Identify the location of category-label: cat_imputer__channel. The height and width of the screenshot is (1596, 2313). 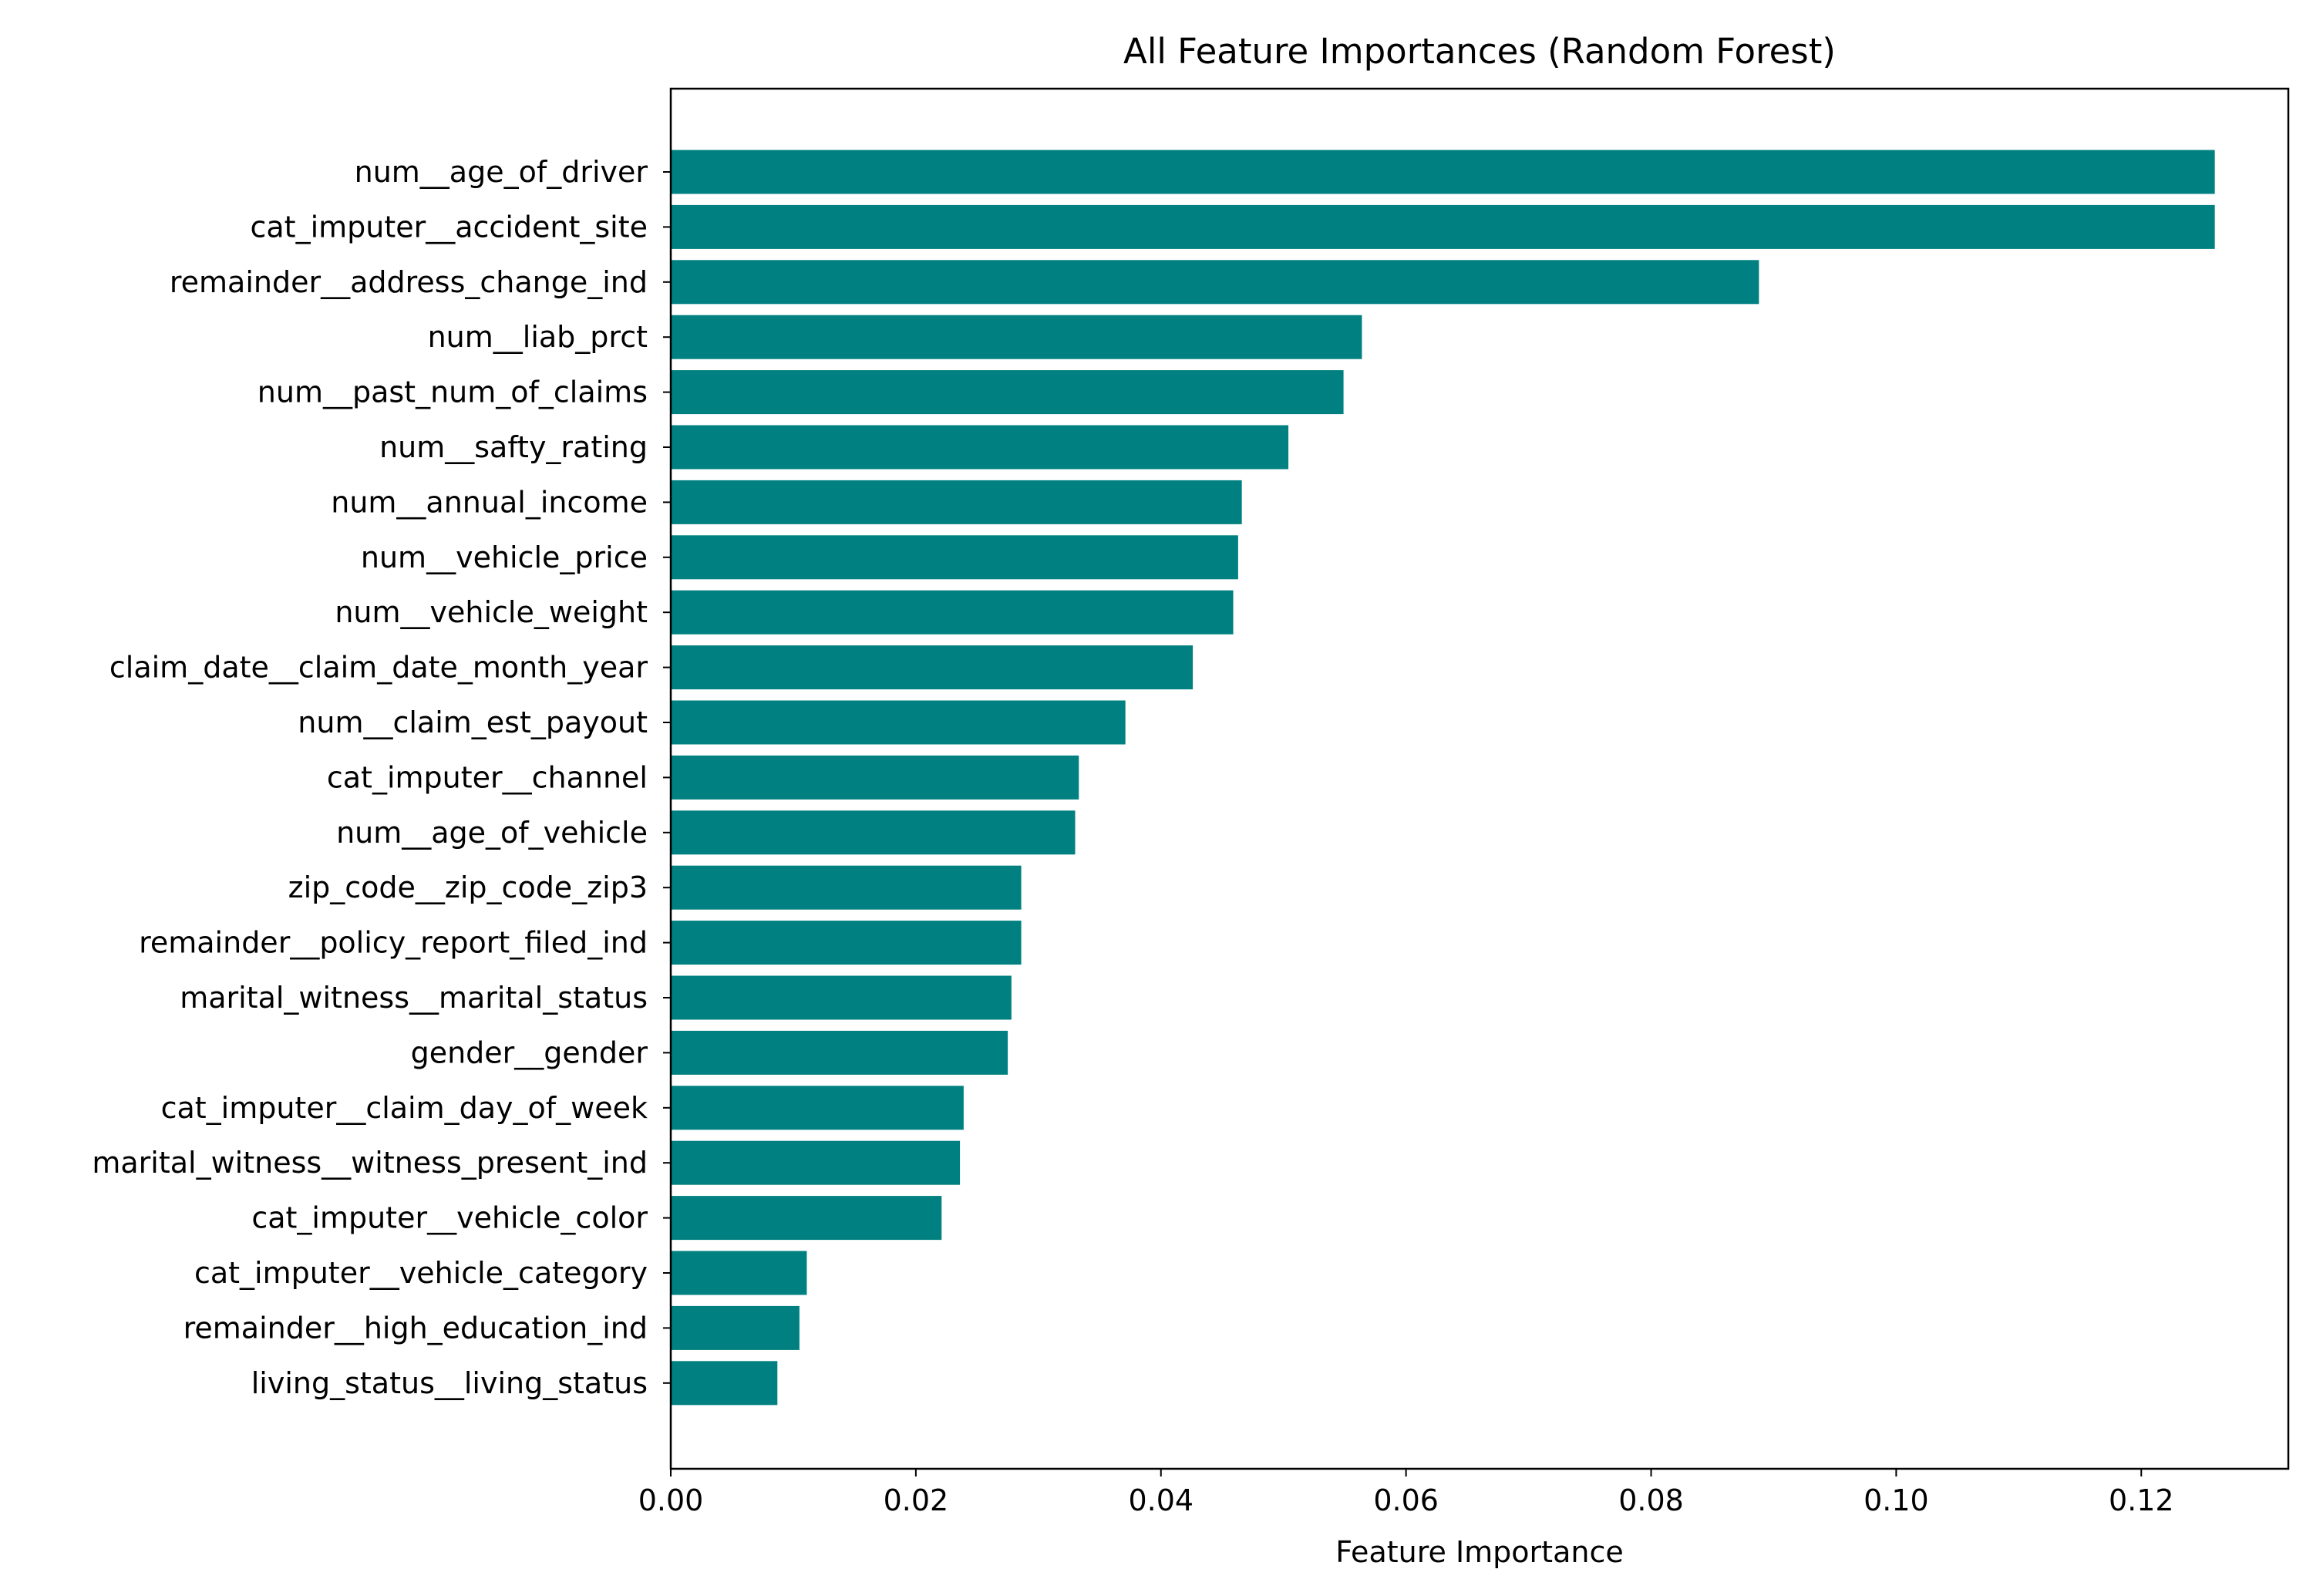
(488, 777).